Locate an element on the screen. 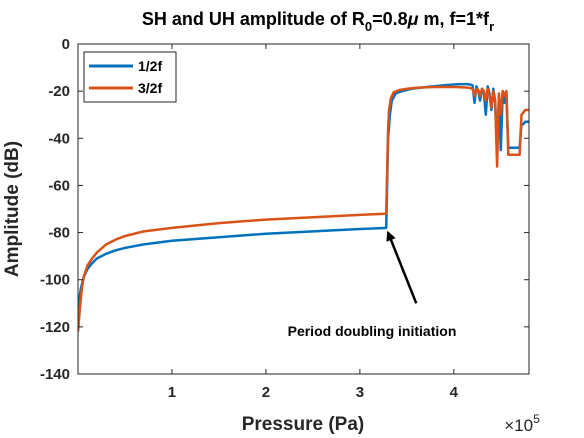 The image size is (584, 438). y-tick-label: -120 is located at coordinates (55, 327).